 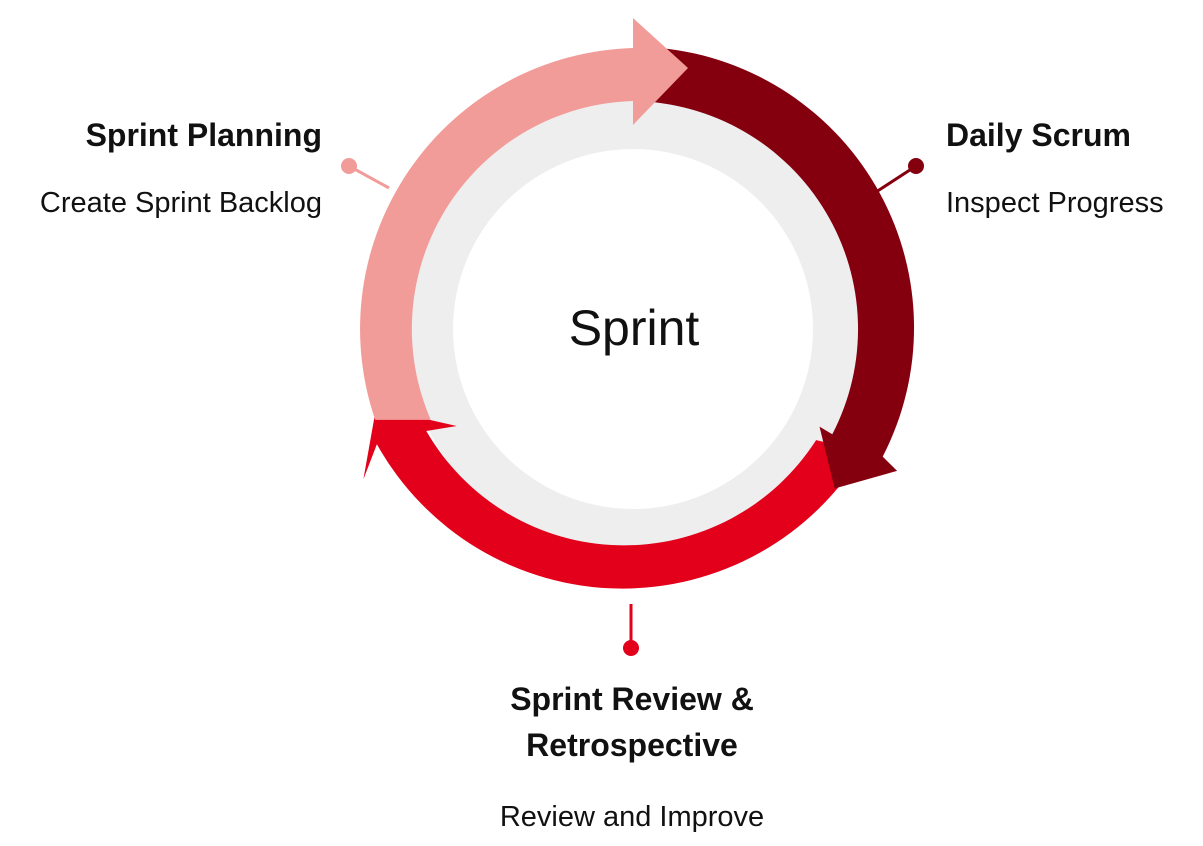 What do you see at coordinates (774, 268) in the screenshot?
I see `daily-scrum-arc` at bounding box center [774, 268].